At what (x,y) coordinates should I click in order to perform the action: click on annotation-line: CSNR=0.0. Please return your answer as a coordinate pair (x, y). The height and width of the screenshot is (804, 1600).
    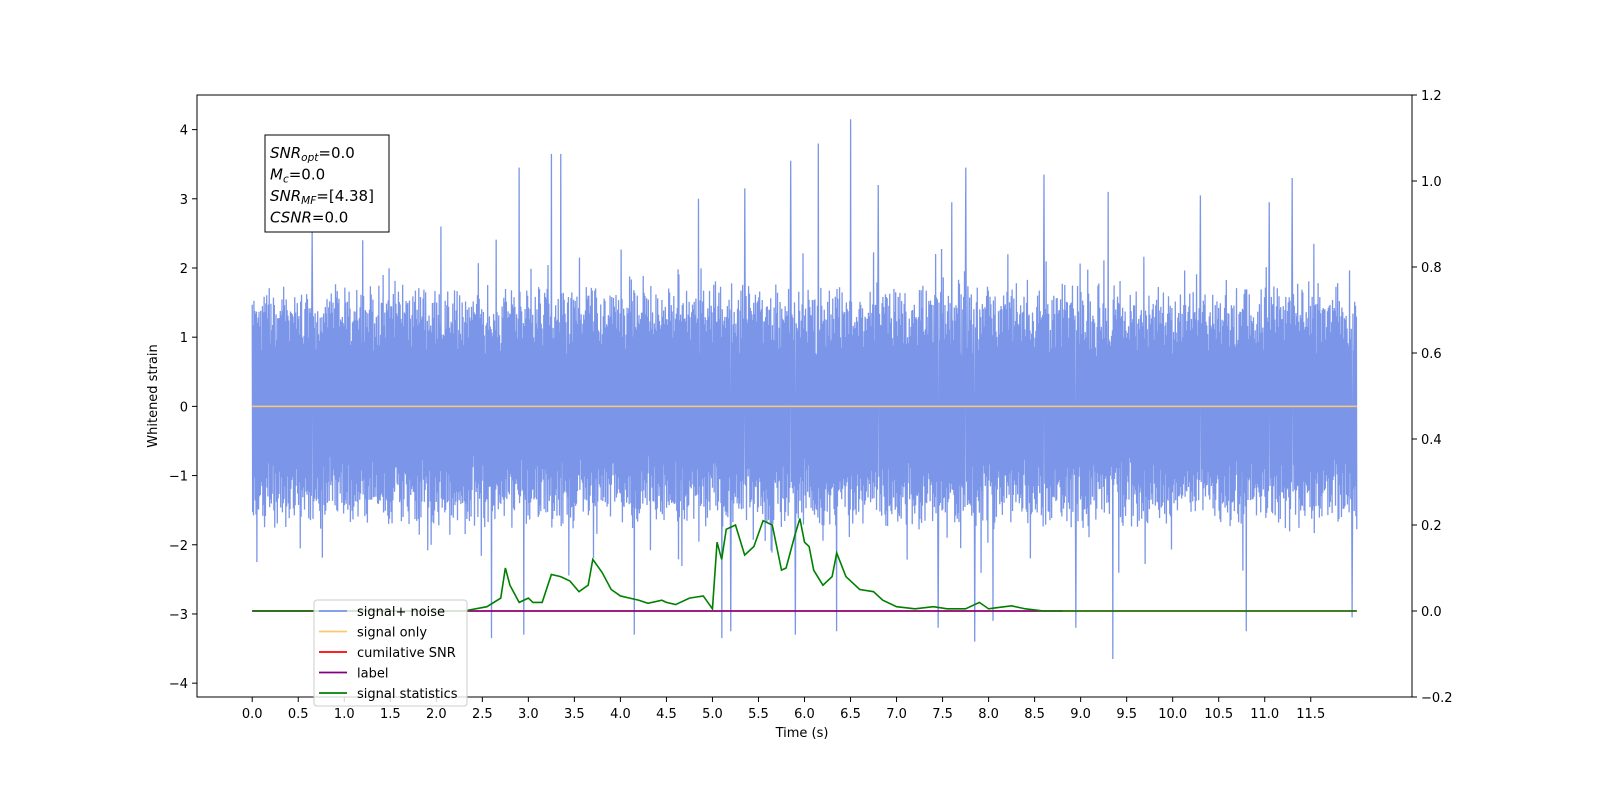
    Looking at the image, I should click on (309, 218).